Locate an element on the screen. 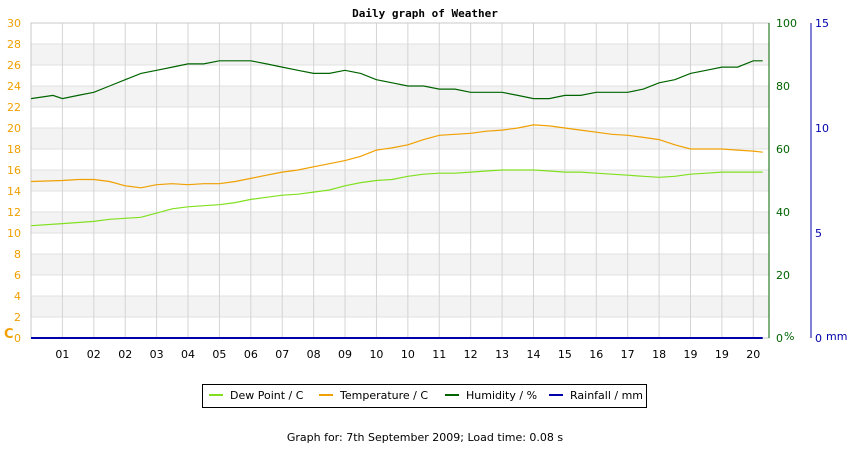 This screenshot has height=454, width=850. left-tick-label: 0 is located at coordinates (17, 338).